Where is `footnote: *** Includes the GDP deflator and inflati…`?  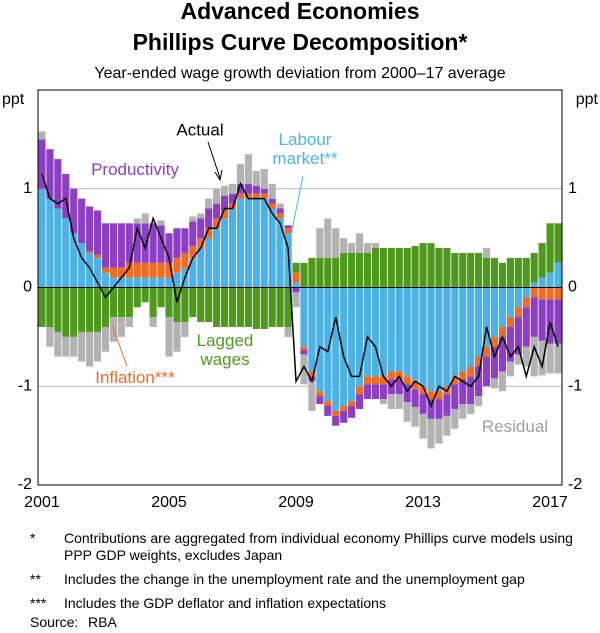 footnote: *** Includes the GDP deflator and inflati… is located at coordinates (302, 603).